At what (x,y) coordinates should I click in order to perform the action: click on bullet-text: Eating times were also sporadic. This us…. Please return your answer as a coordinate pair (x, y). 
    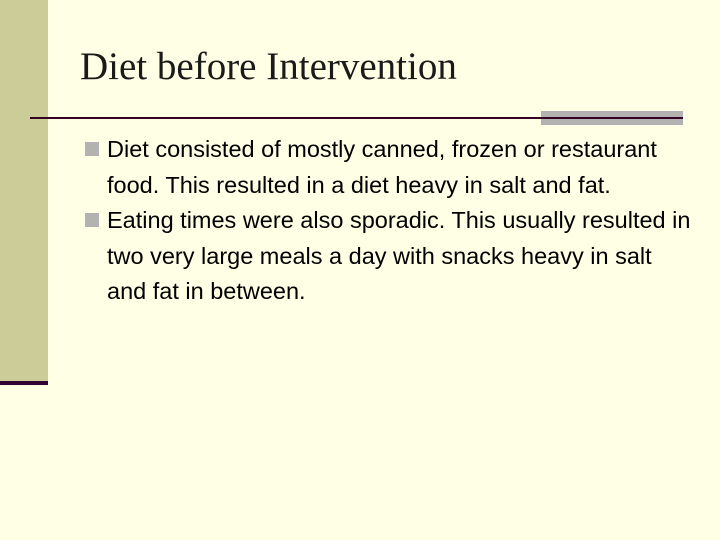
    Looking at the image, I should click on (399, 255).